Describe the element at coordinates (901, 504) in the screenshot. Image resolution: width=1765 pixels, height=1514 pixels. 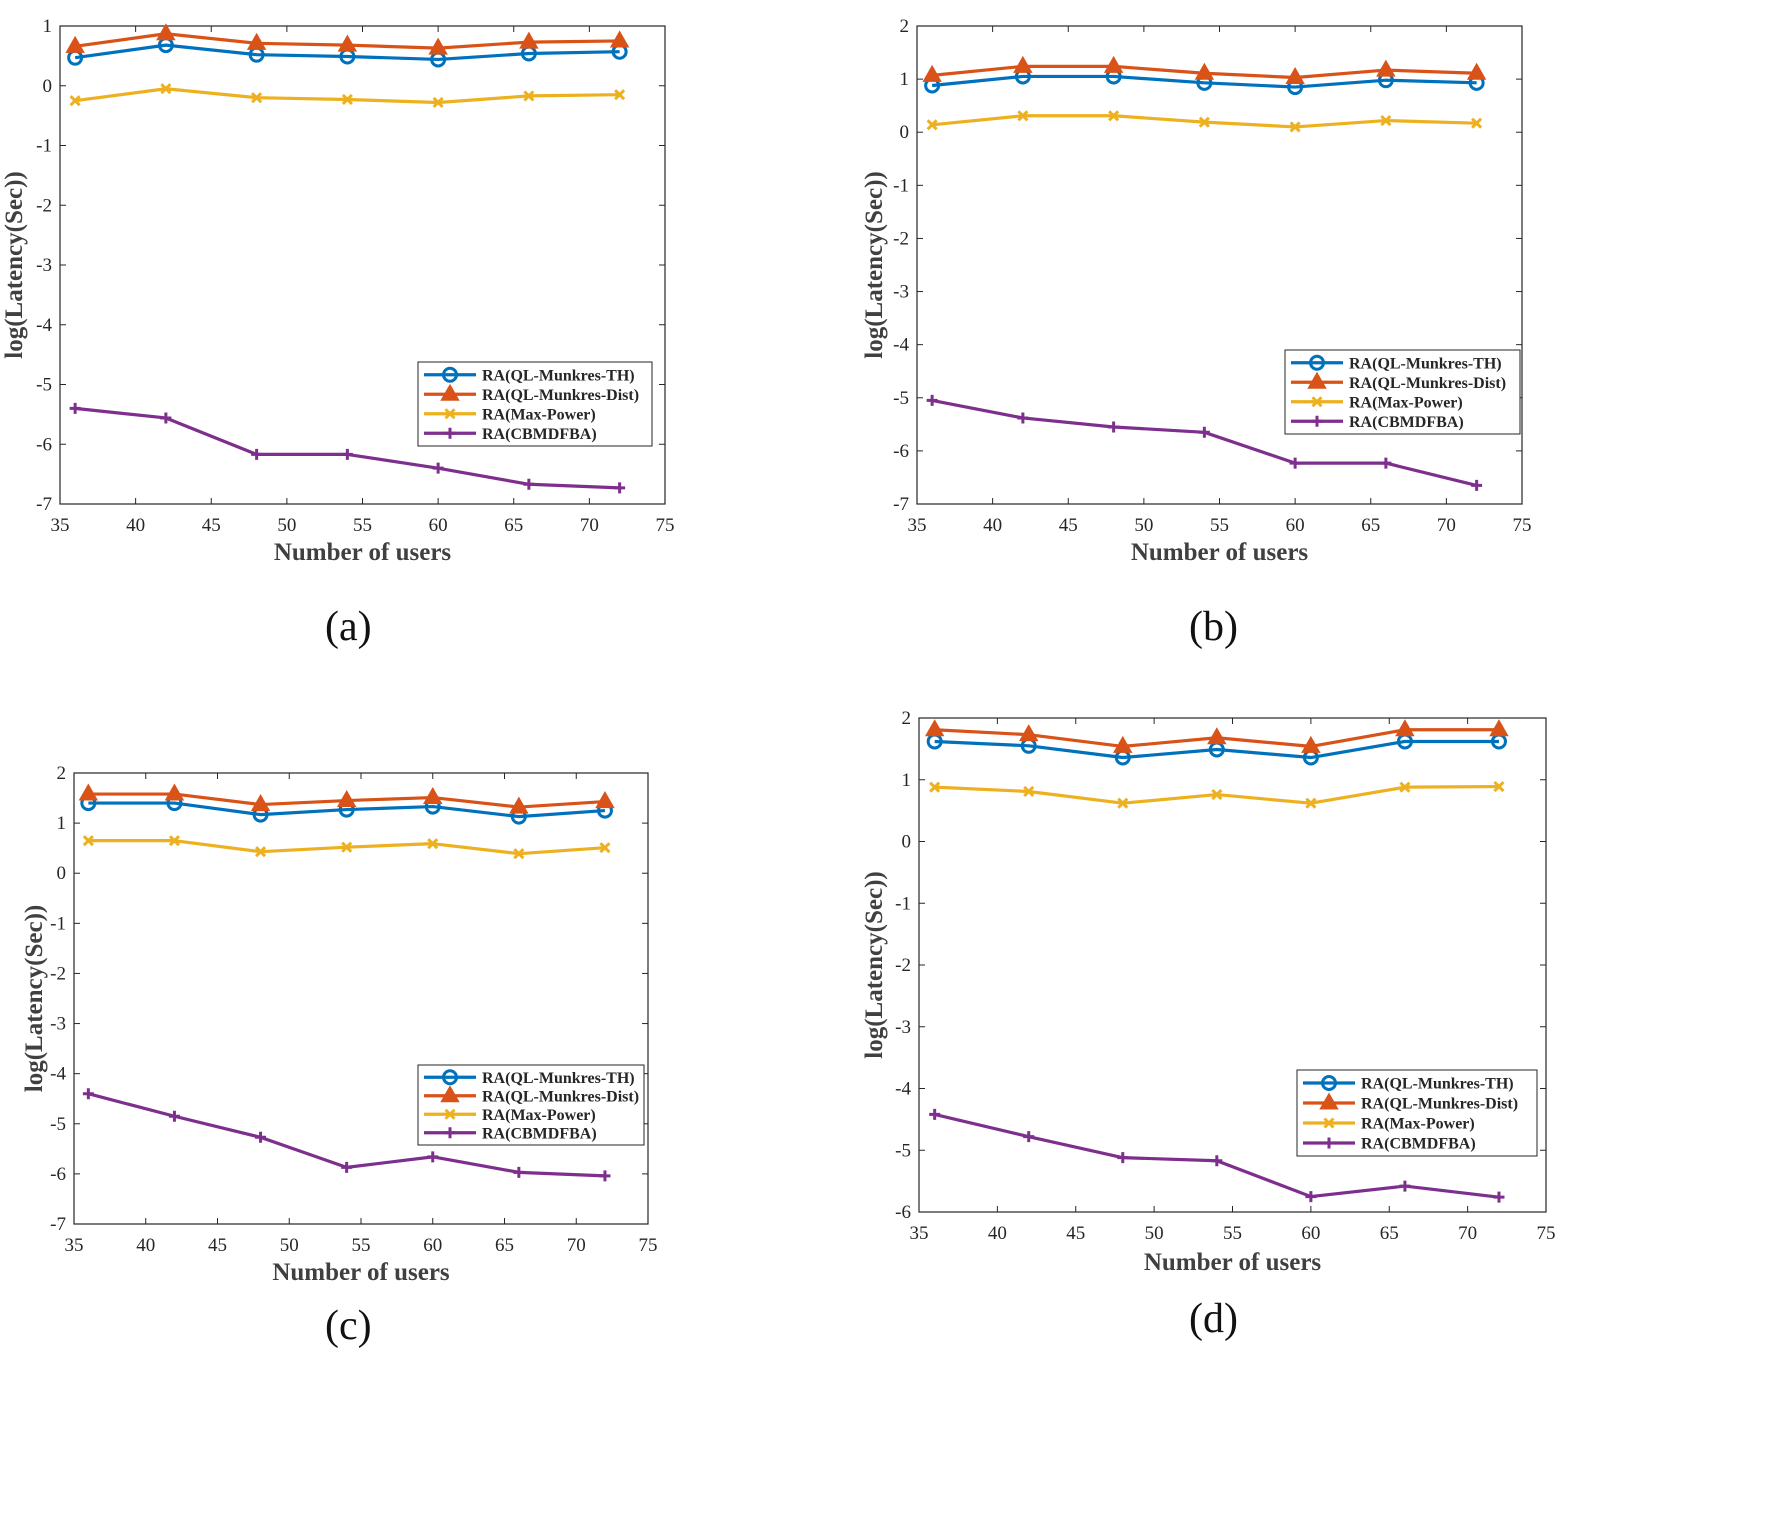
I see `y-tick-label: -7` at that location.